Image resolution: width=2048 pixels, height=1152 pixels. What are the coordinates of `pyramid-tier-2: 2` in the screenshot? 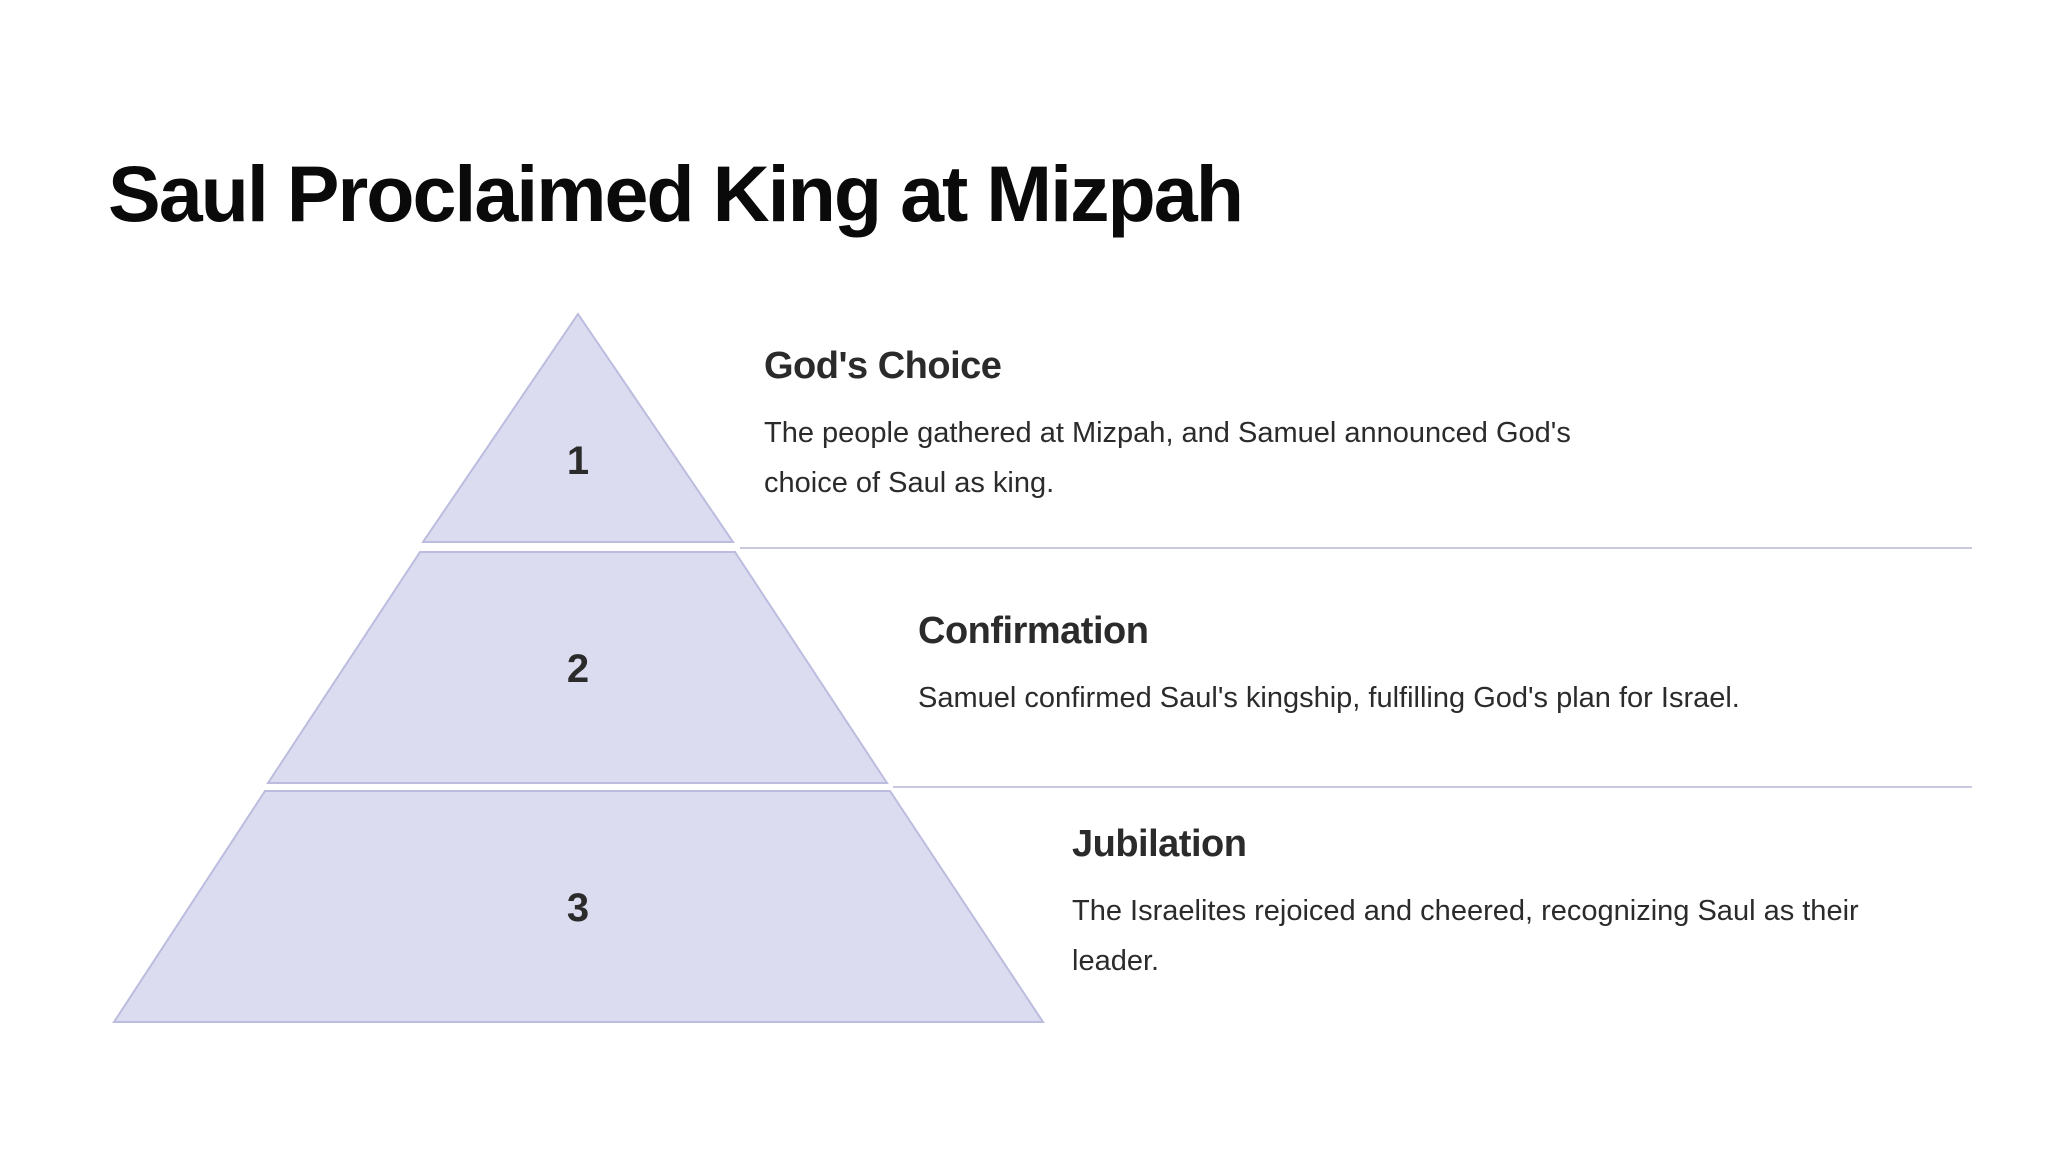 It's located at (577, 667).